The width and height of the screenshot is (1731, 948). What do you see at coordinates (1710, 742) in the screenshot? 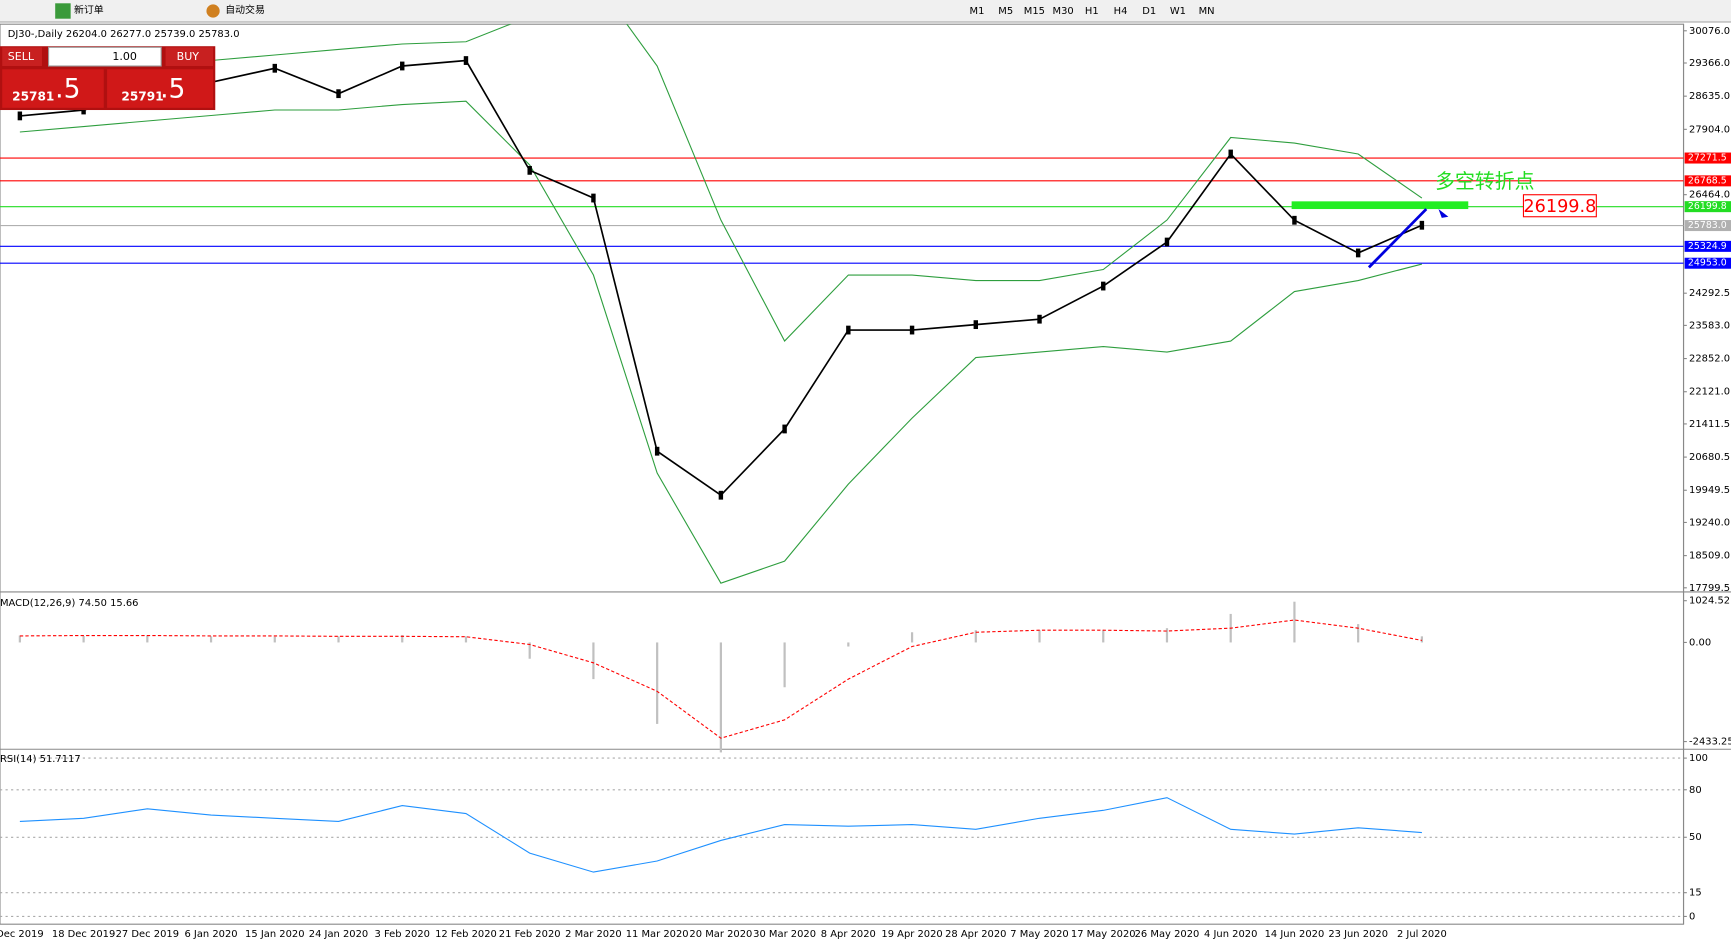
I see `y-tick-label: -2433.25` at bounding box center [1710, 742].